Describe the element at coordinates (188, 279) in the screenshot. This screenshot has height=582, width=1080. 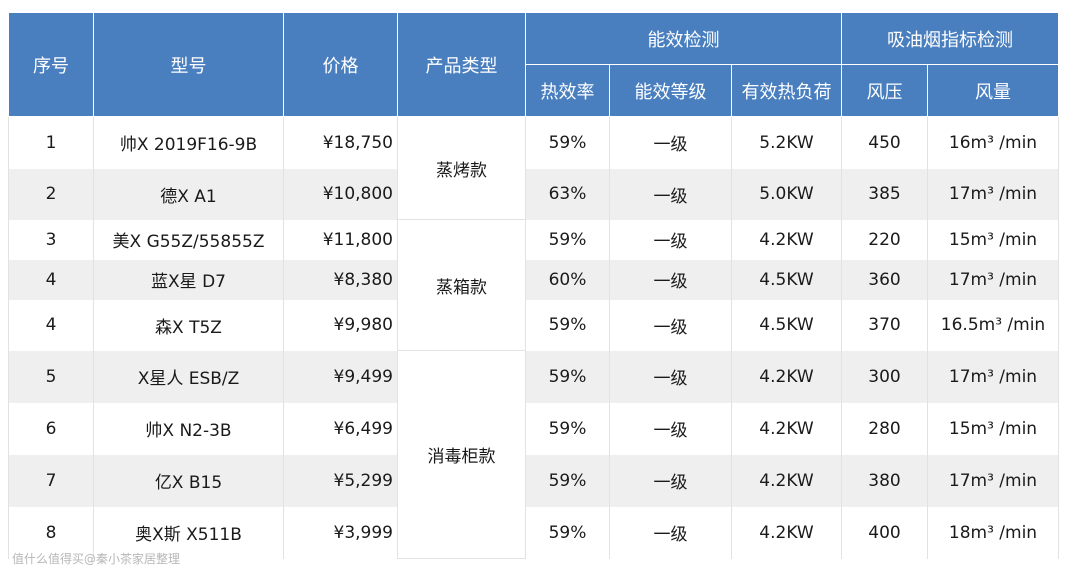
I see `cell-model: 蓝X星 D7` at that location.